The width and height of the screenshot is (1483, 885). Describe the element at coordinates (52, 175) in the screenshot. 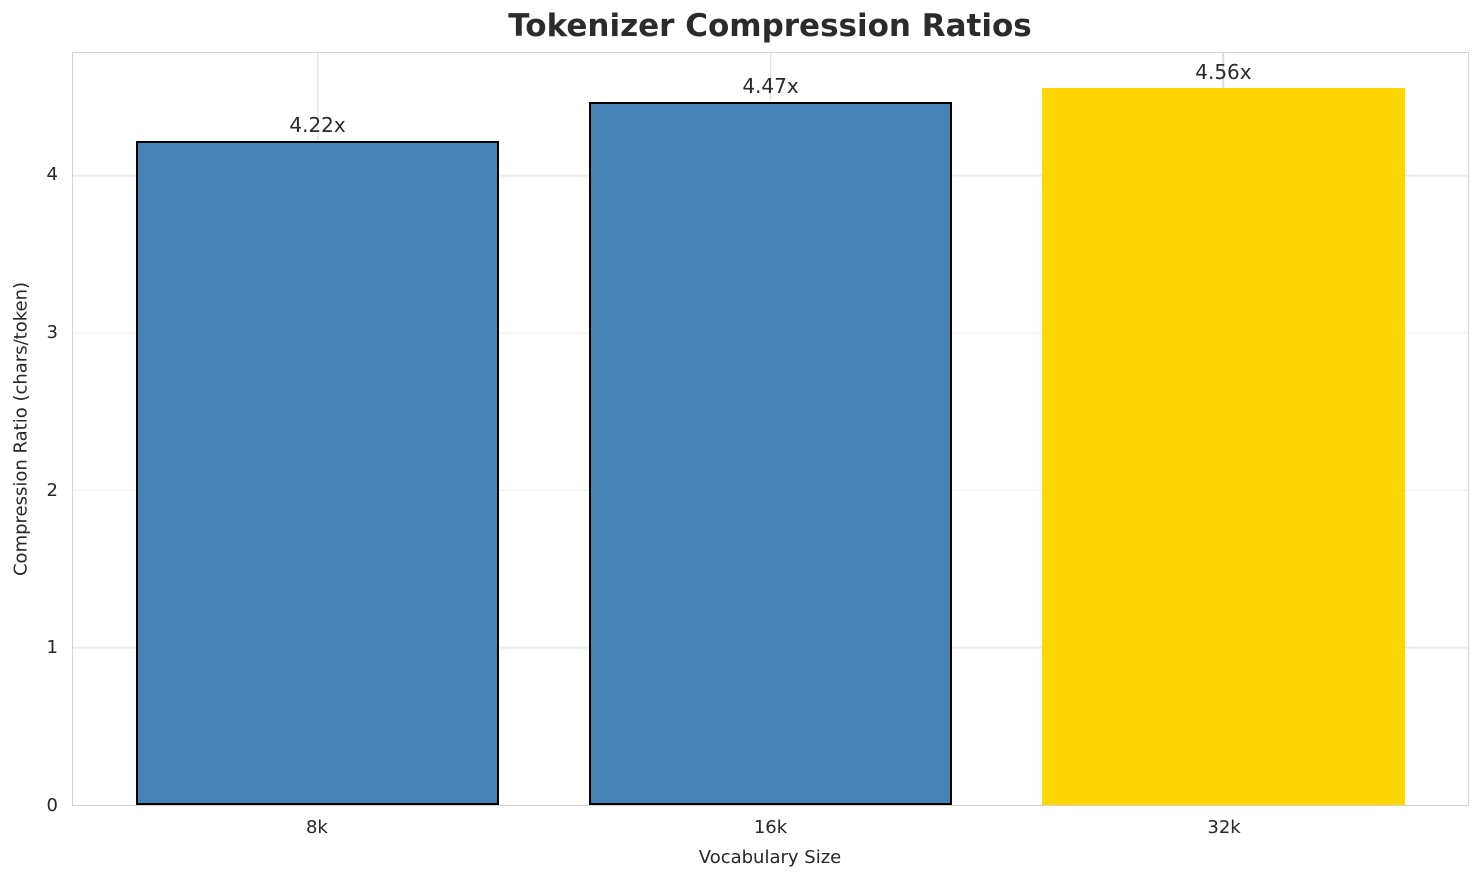

I see `y-tick-label: 4` at that location.